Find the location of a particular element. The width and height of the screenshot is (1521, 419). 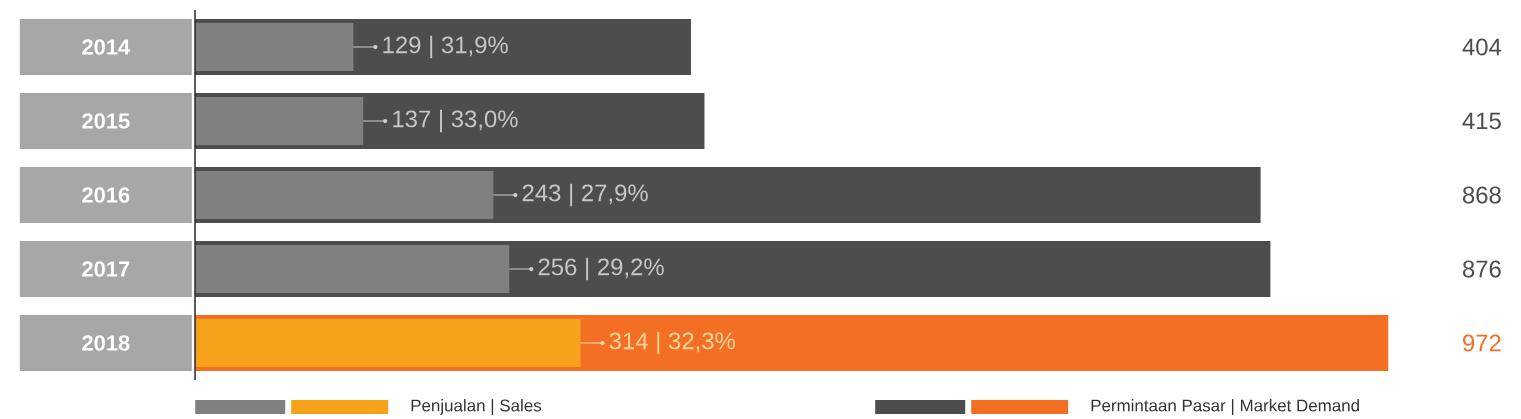

y-tick-label: 2014 is located at coordinates (106, 47).